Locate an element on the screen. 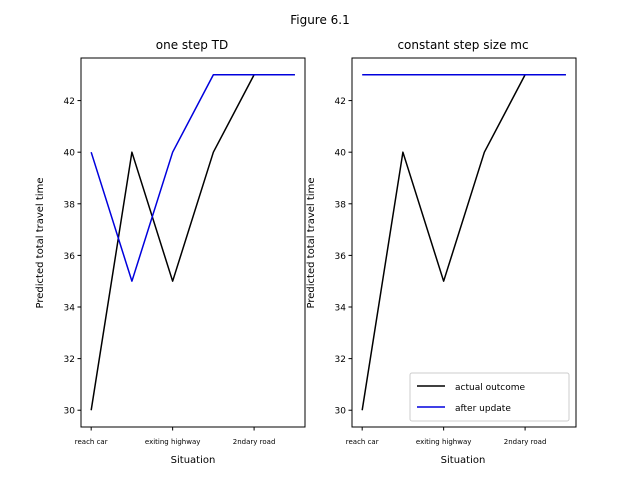  figure-suptitle: Figure 6.1 is located at coordinates (320, 20).